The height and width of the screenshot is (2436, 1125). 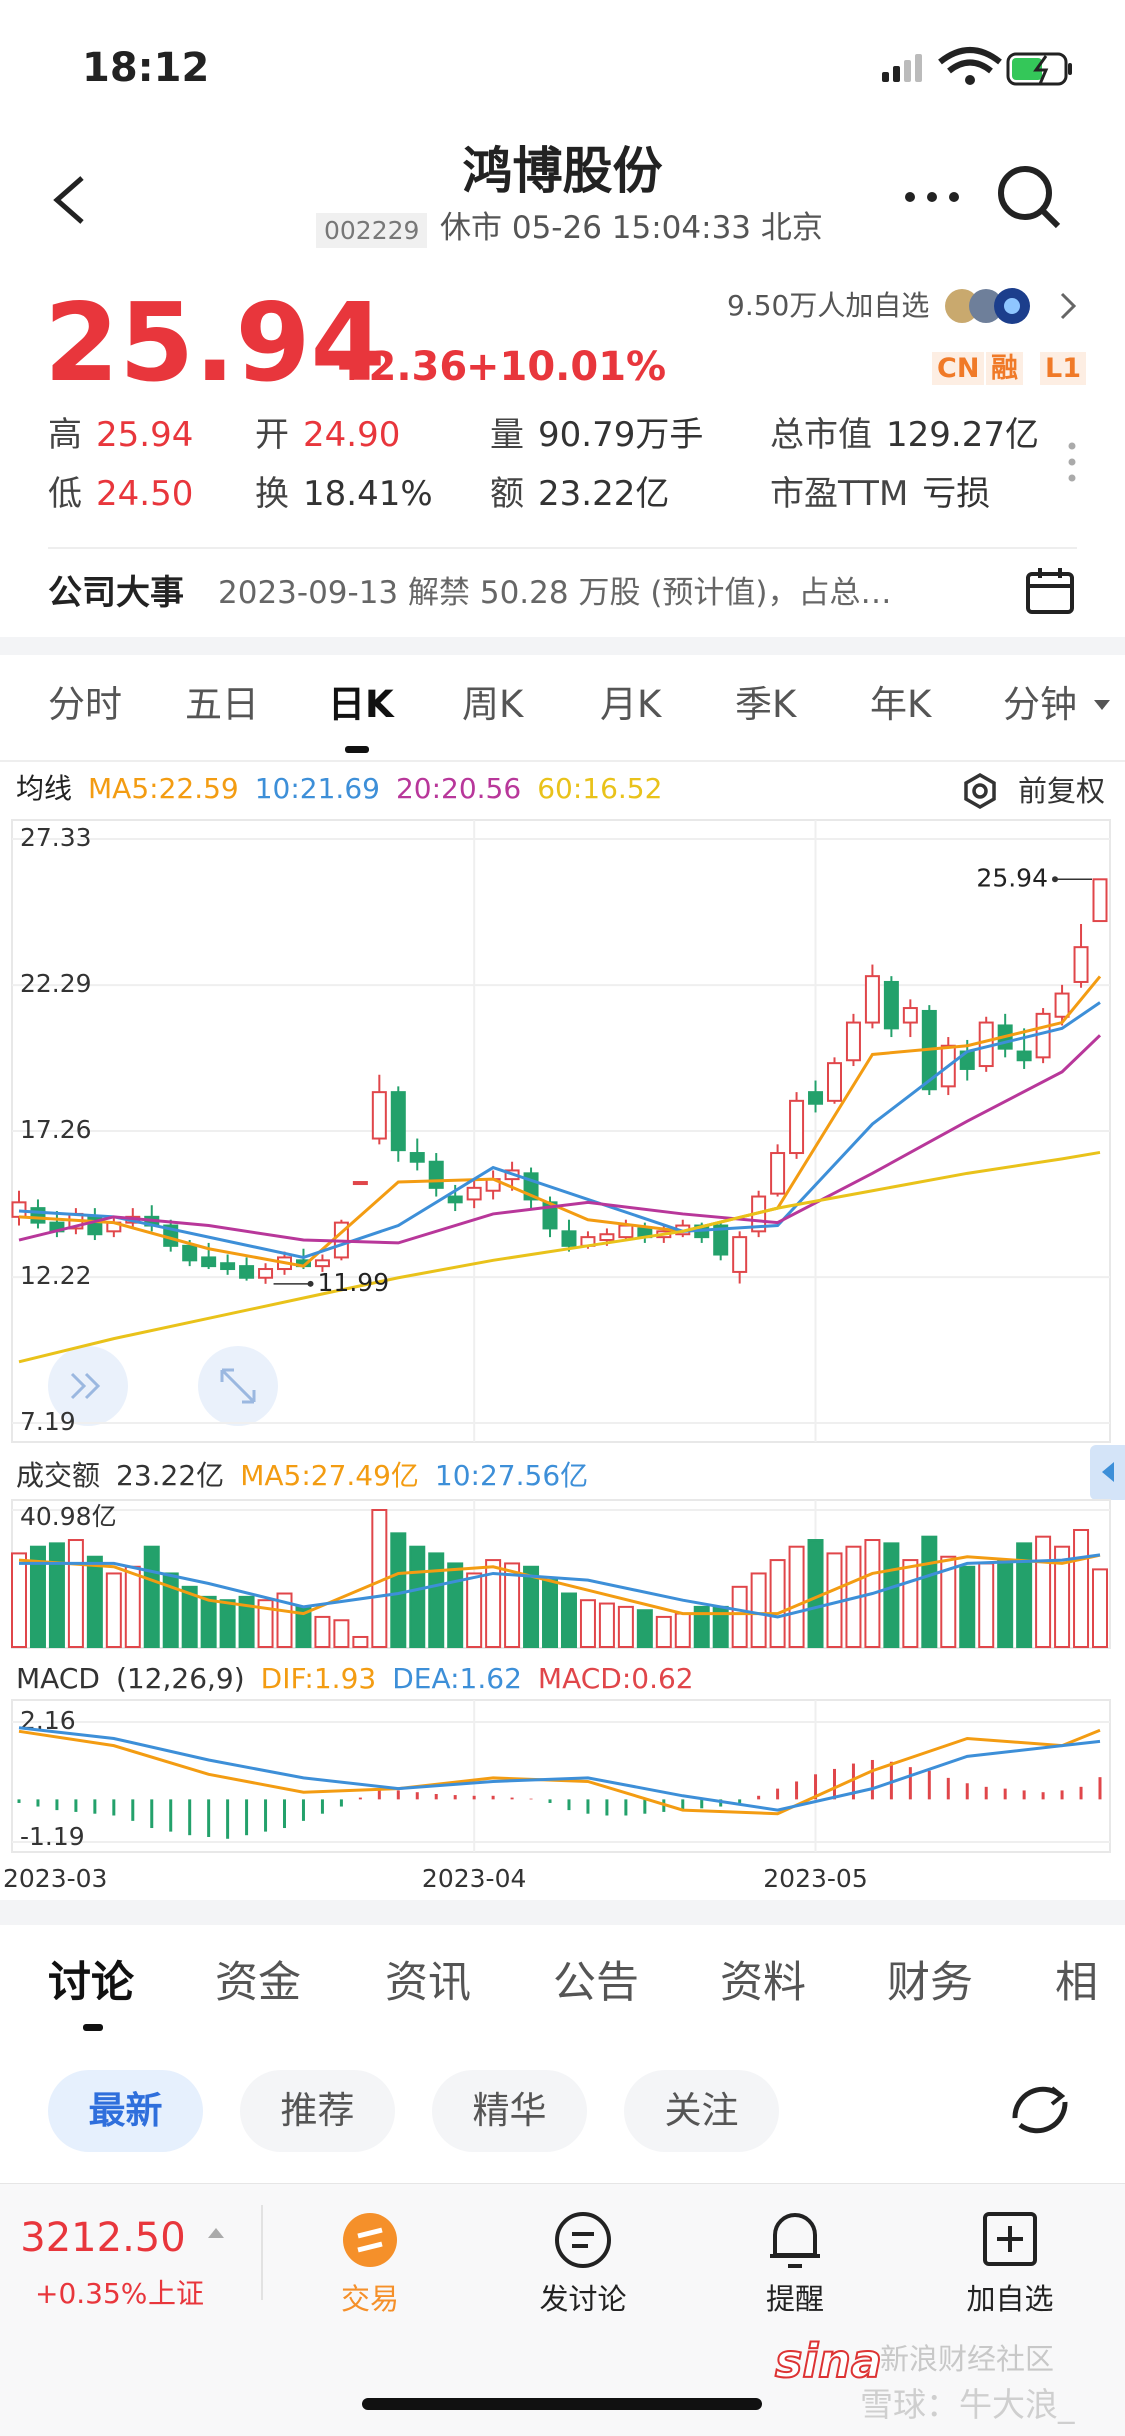 I want to click on y-tick-label: 17.26, so click(x=56, y=1129).